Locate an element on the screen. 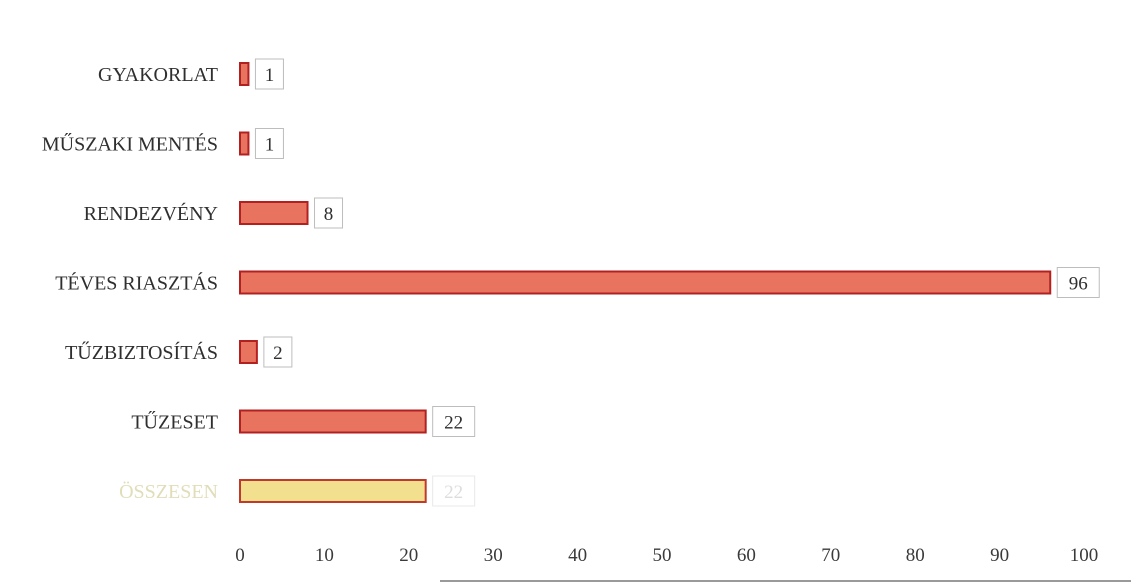 The width and height of the screenshot is (1131, 584). x-axis-tick-labels: 0 10 20 30 40 50 60 70 80 90 100 is located at coordinates (666, 555).